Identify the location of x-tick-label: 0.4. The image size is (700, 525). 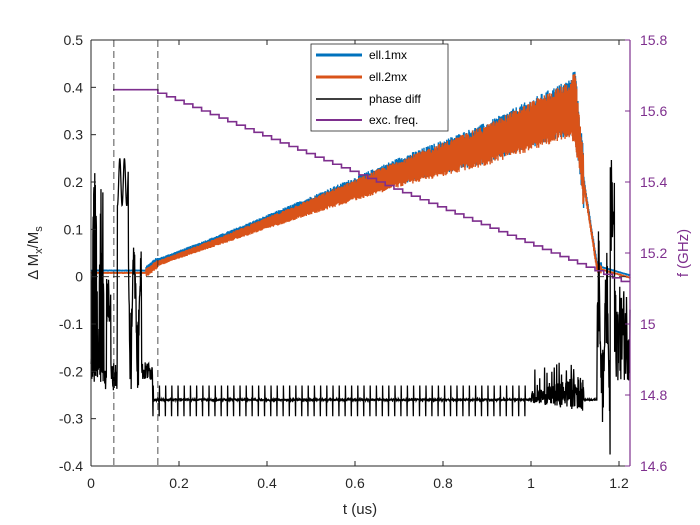
(267, 483).